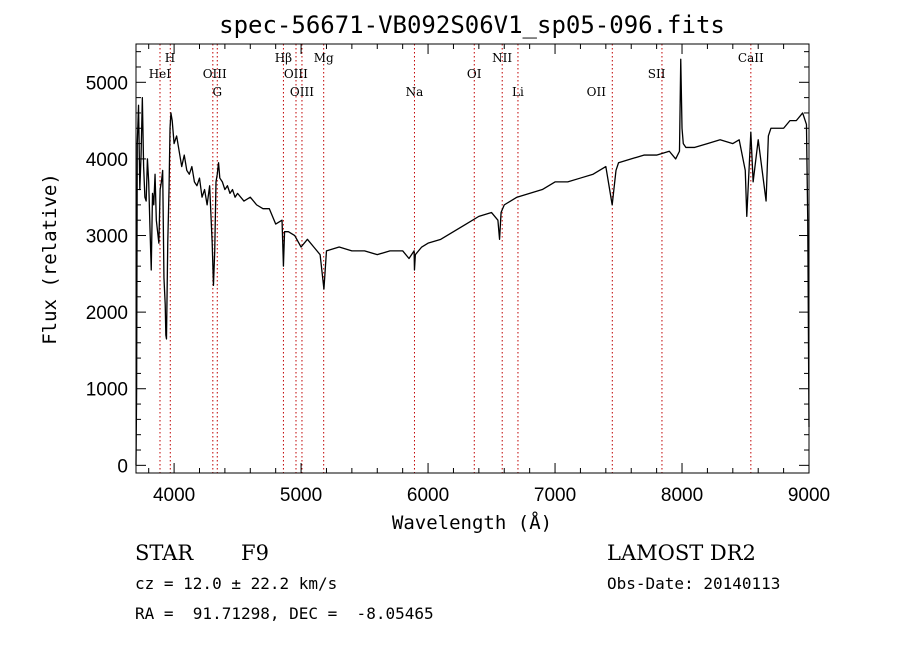 The width and height of the screenshot is (900, 649). Describe the element at coordinates (170, 58) in the screenshot. I see `line-label: H` at that location.